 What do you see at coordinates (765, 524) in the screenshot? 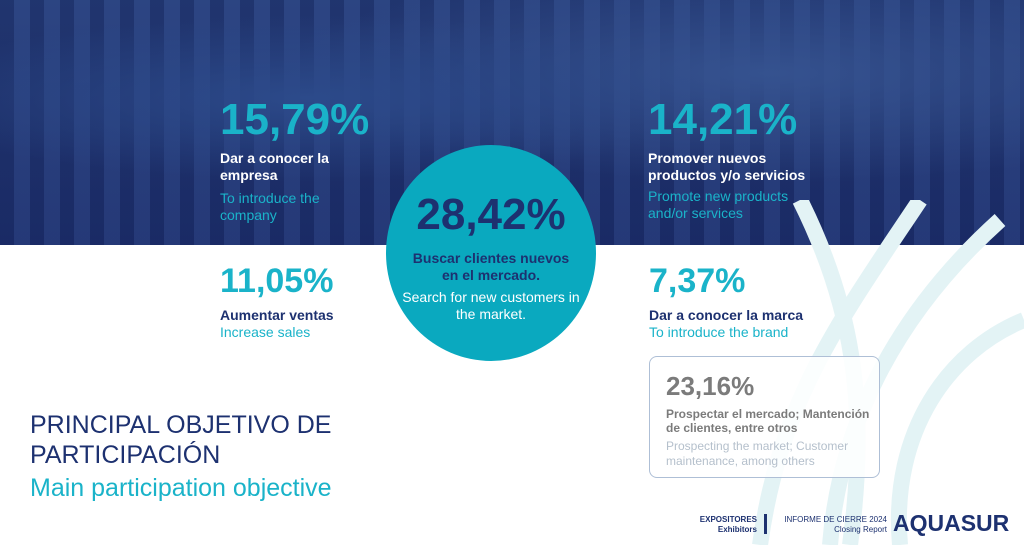
I see `footer-divider` at bounding box center [765, 524].